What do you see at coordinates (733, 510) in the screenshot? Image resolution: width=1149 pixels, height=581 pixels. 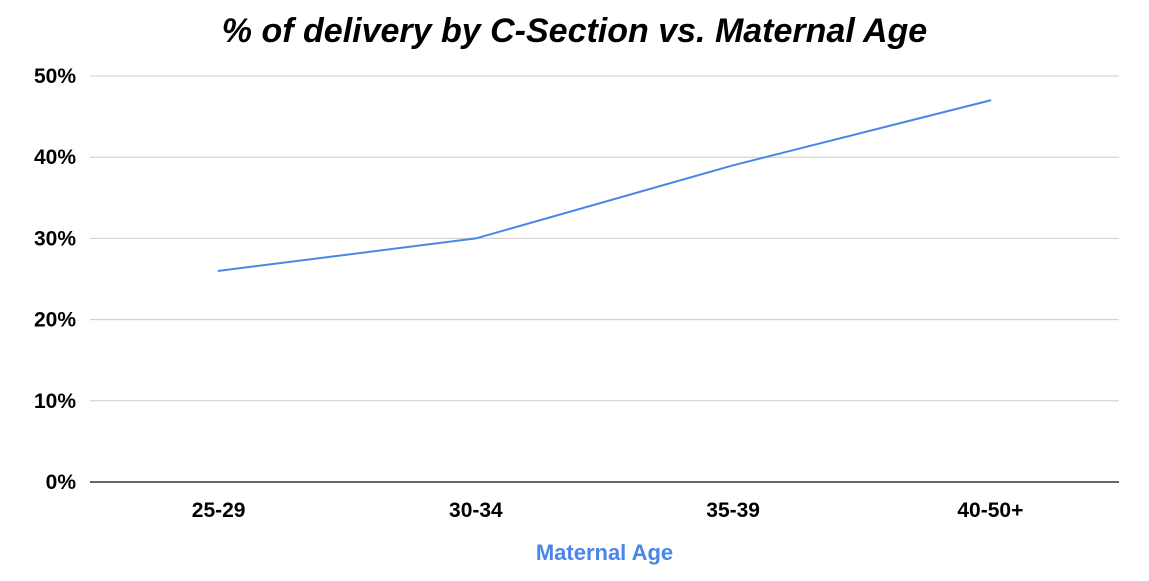 I see `x-tick-label: 35-39` at bounding box center [733, 510].